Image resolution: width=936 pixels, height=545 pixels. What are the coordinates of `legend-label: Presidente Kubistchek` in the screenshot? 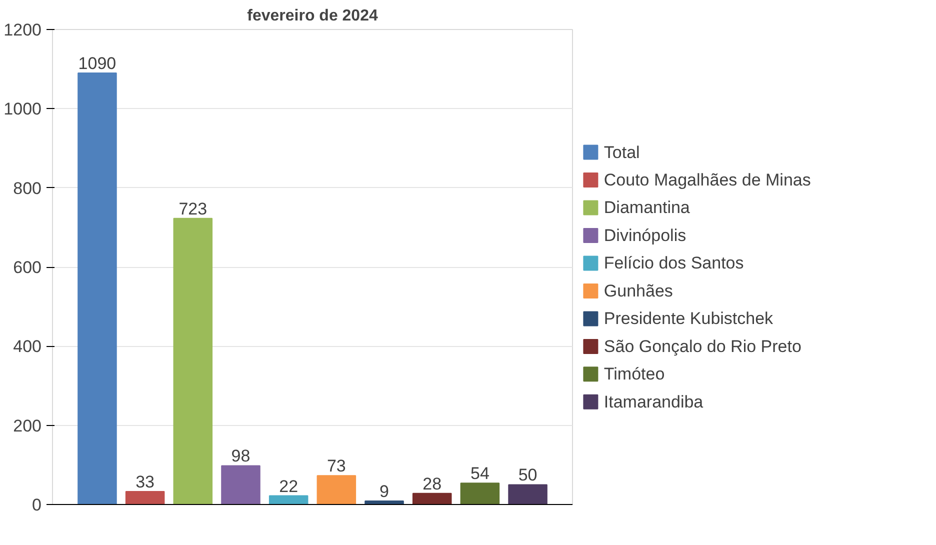 It's located at (689, 318).